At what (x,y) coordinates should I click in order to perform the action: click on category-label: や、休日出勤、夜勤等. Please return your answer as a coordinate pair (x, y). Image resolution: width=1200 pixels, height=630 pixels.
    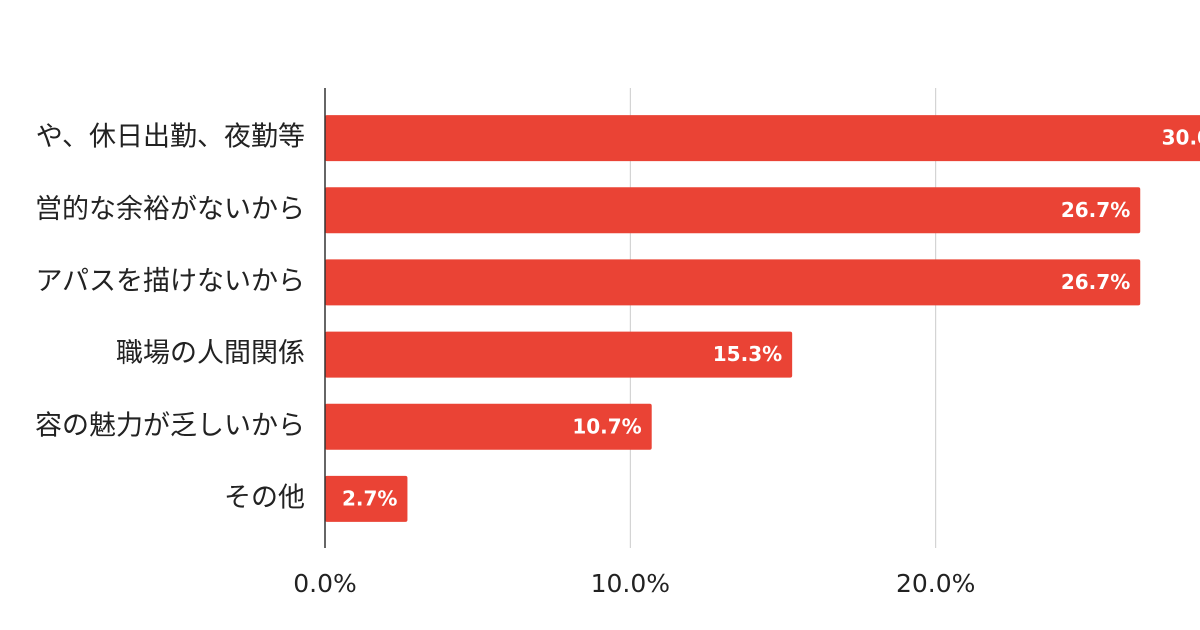
    Looking at the image, I should click on (170, 137).